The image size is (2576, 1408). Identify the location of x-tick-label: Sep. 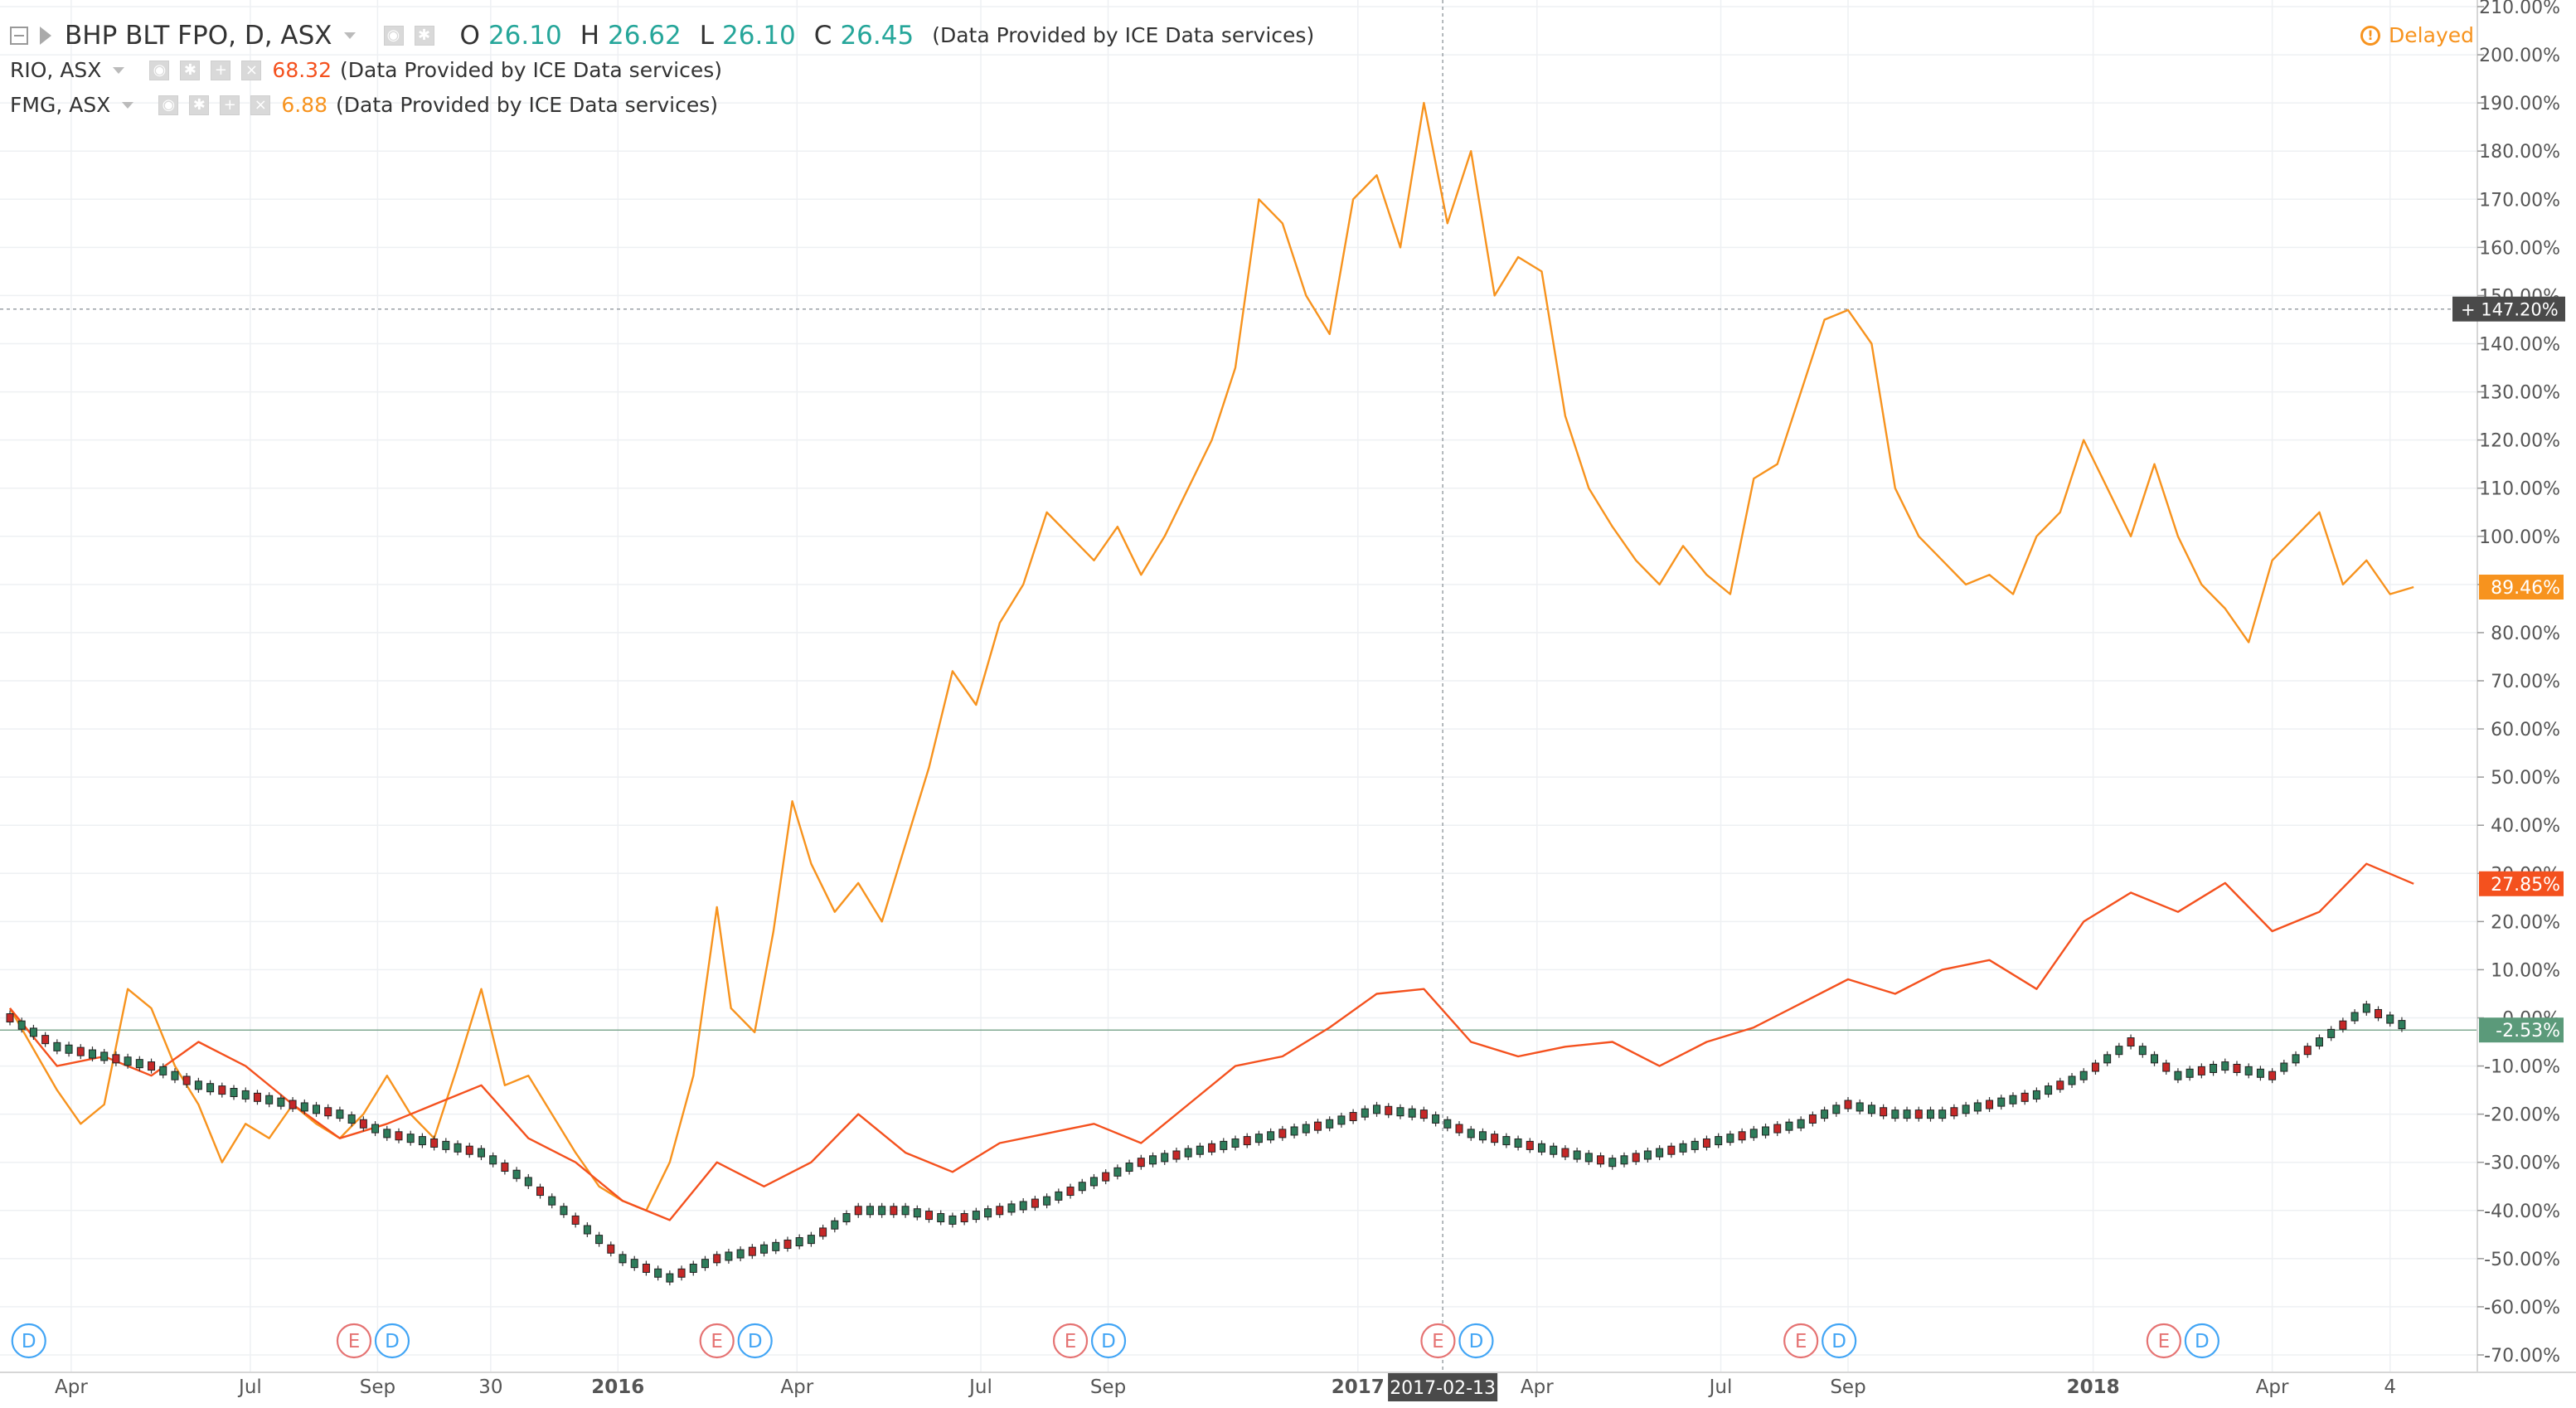
(1847, 1387).